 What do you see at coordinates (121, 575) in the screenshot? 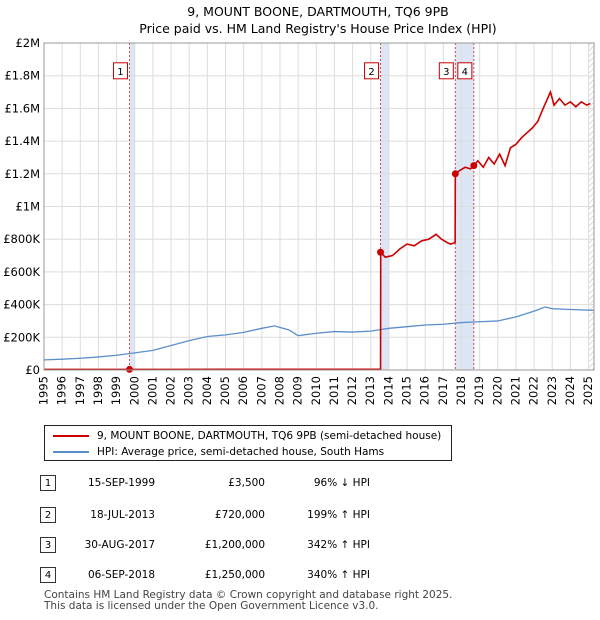
I see `sale-date: 06-SEP-2018` at bounding box center [121, 575].